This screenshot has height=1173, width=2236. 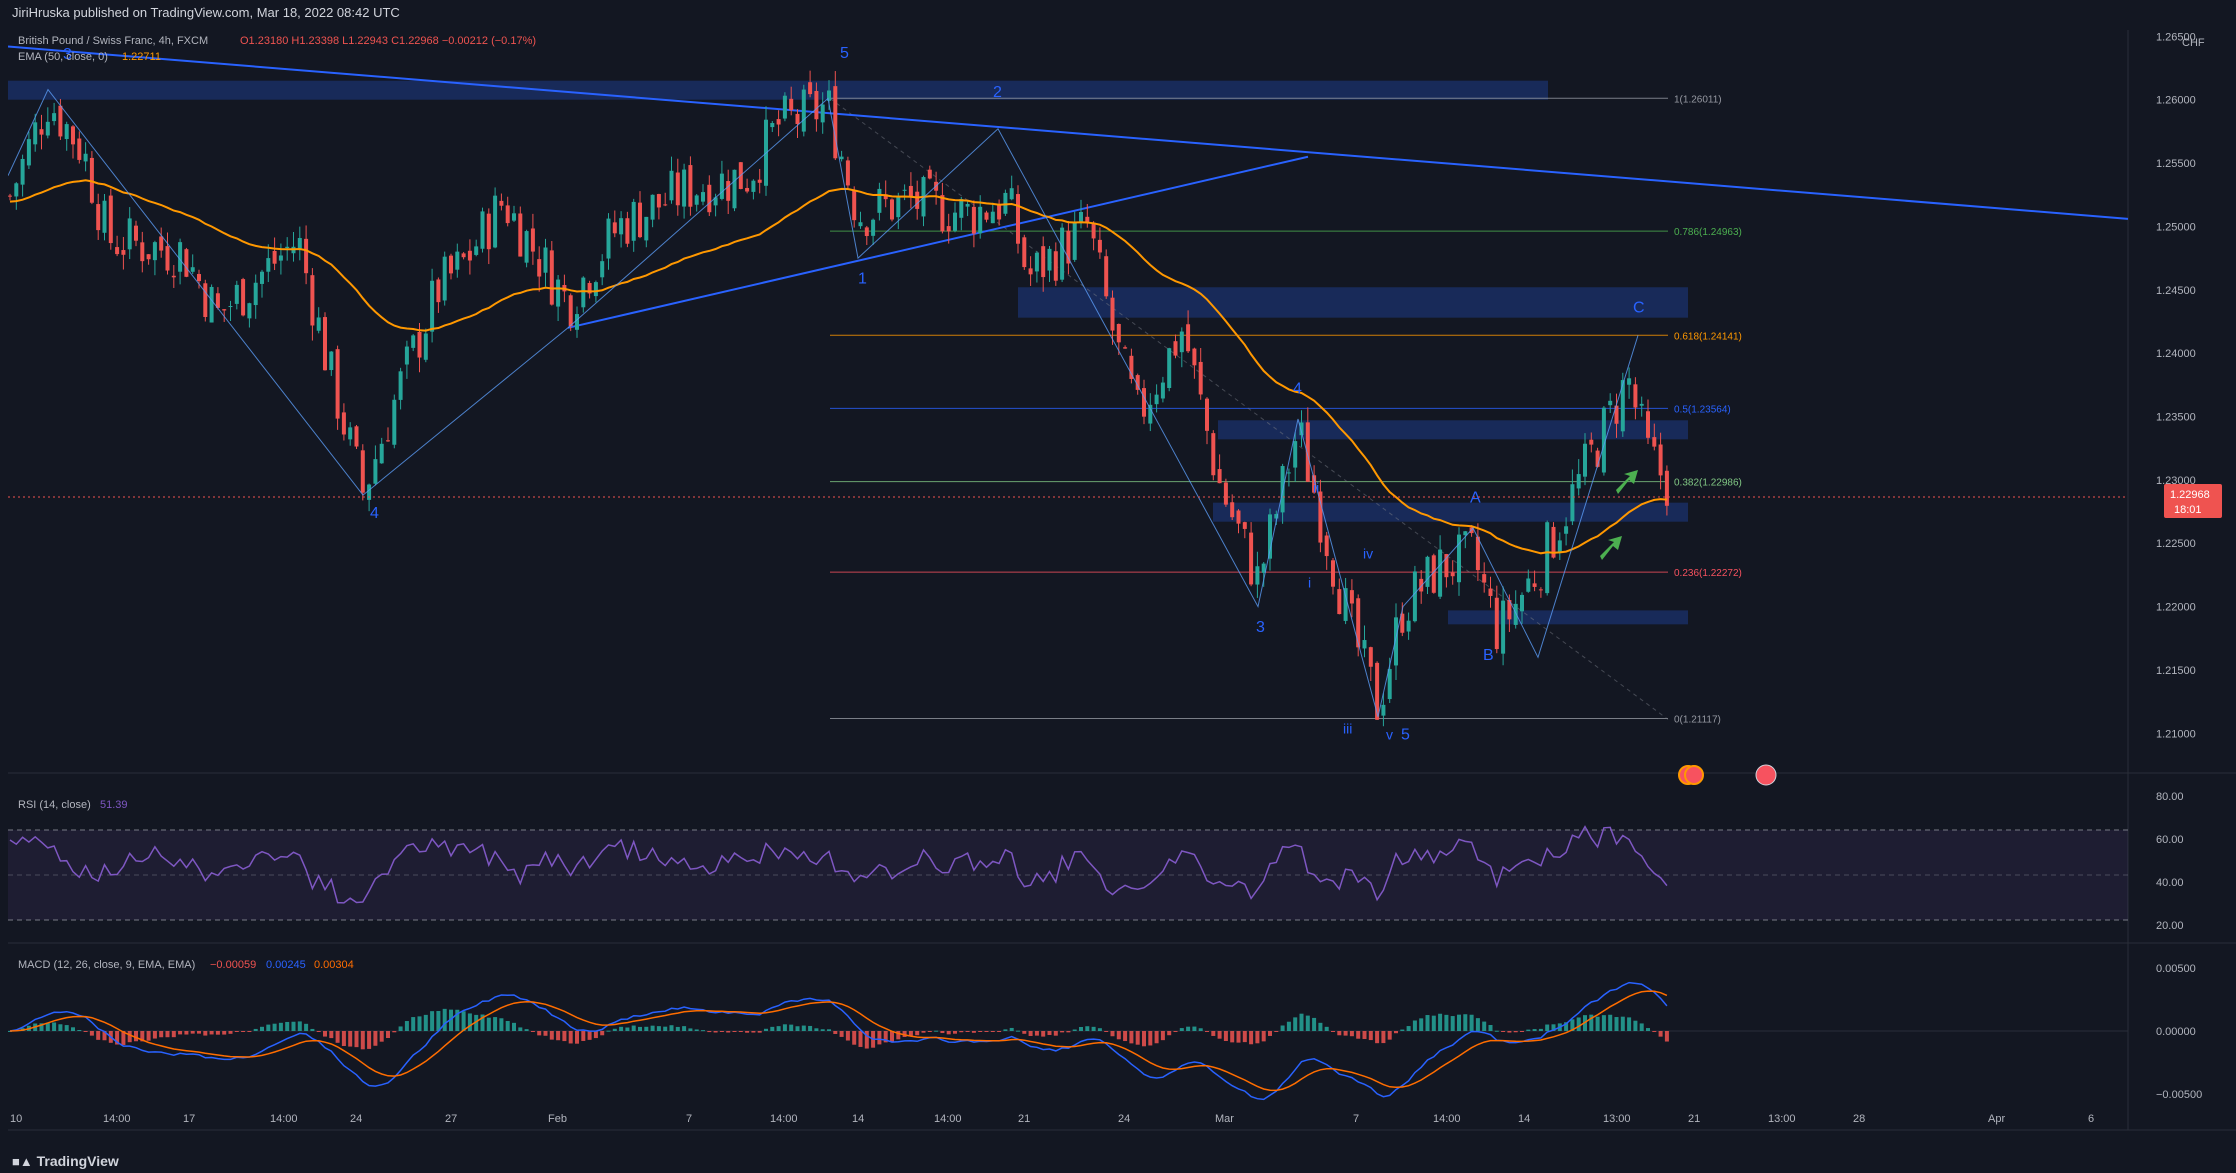 I want to click on tradingview-logo: ■▲ TradingView, so click(x=65, y=1161).